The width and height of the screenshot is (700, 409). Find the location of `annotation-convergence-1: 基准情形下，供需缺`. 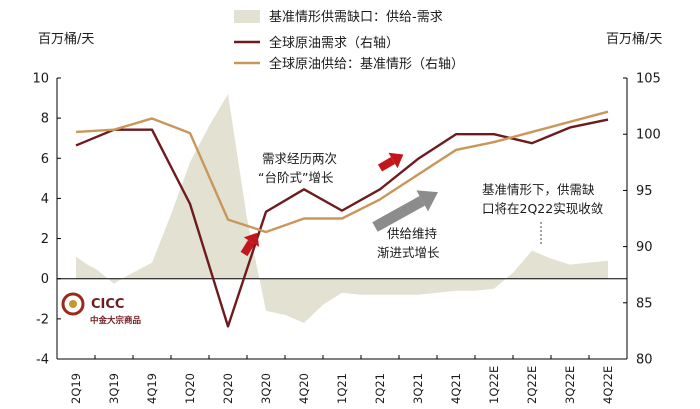

annotation-convergence-1: 基准情形下，供需缺 is located at coordinates (538, 189).